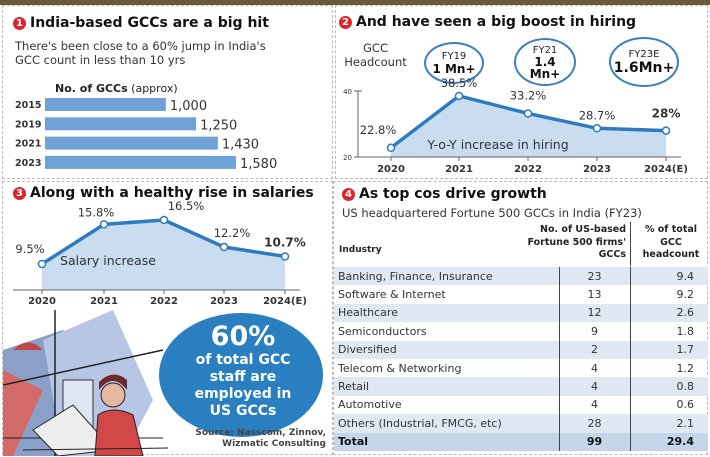  What do you see at coordinates (521, 276) in the screenshot?
I see `table-row: Banking, Finance, Insurance 23 9.4` at bounding box center [521, 276].